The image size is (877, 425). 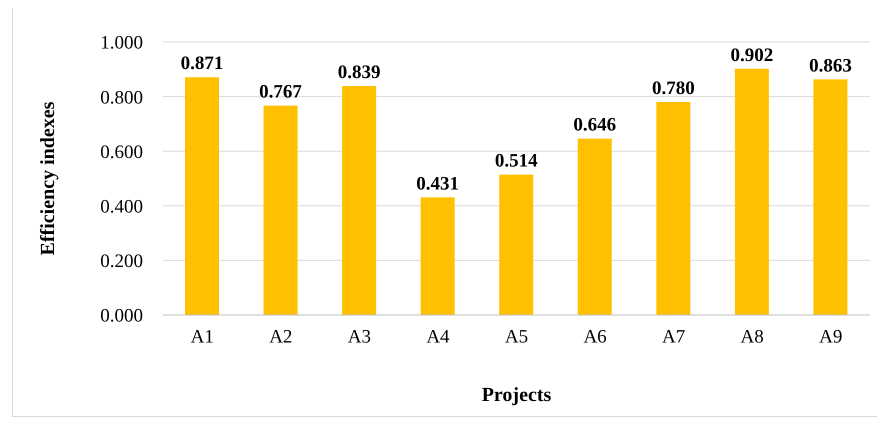 What do you see at coordinates (674, 337) in the screenshot?
I see `x-tick-label: A7` at bounding box center [674, 337].